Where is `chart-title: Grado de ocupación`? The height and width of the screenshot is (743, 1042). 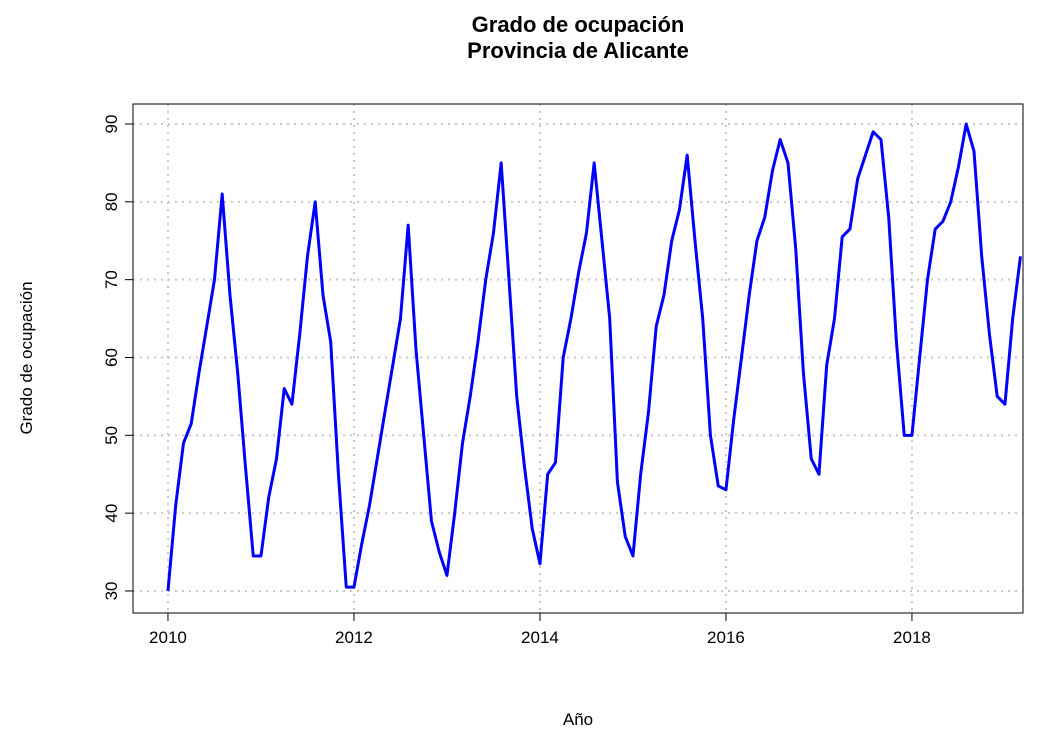 chart-title: Grado de ocupación is located at coordinates (578, 24).